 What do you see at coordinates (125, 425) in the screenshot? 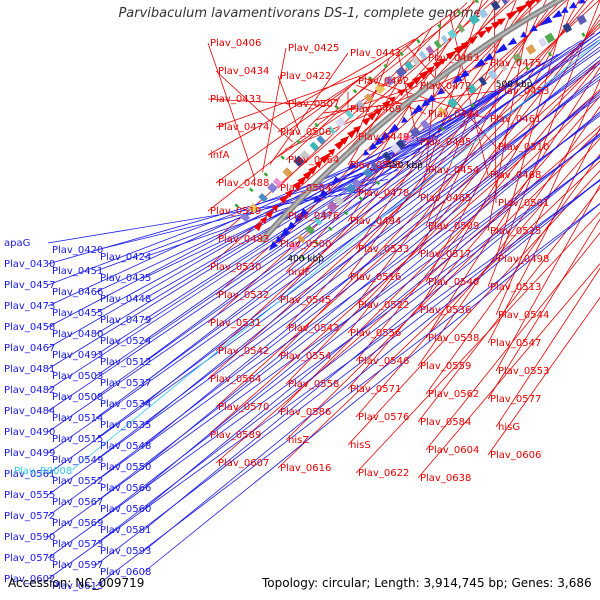
I see `reverse-gene-label: Plav_0535` at bounding box center [125, 425].